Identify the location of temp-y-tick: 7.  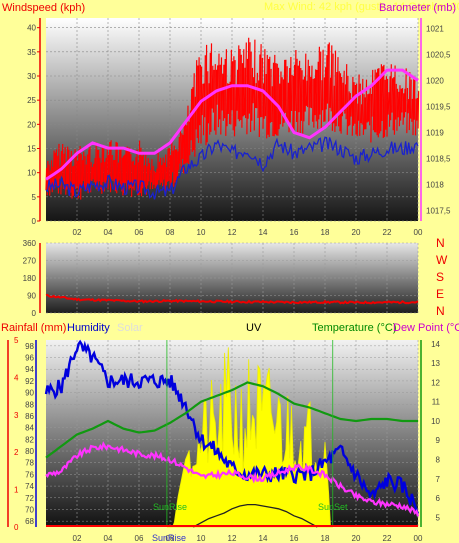
(438, 479).